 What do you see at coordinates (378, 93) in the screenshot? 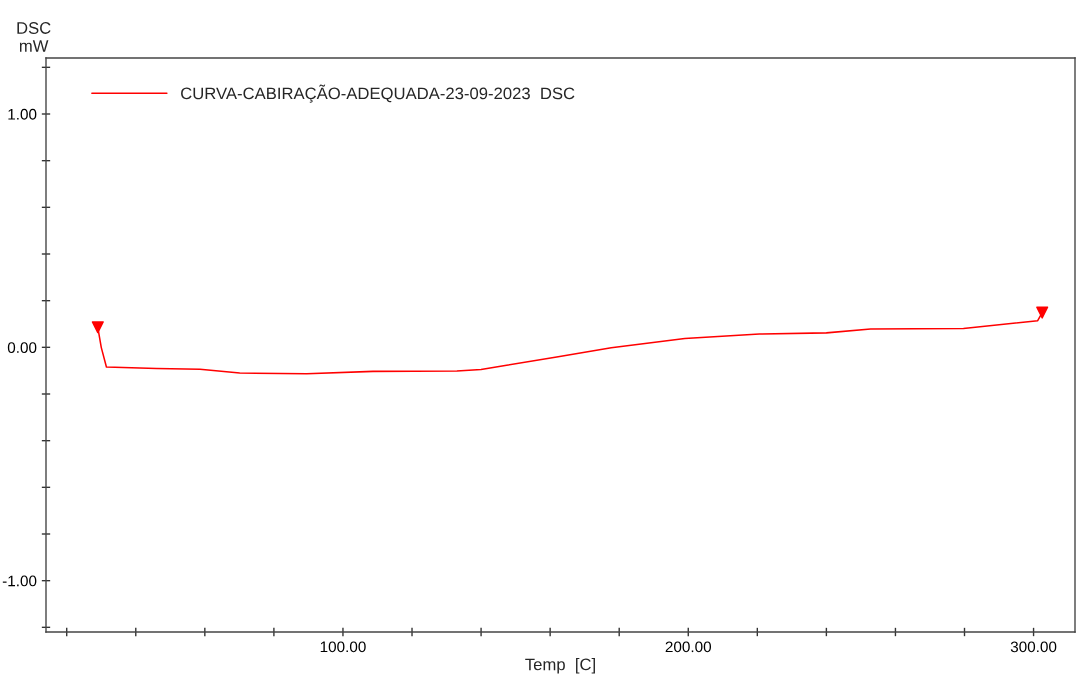
I see `legend-label: CURVA-CABIRAÇÃO-ADEQUADA-23-09-2023 DSC` at bounding box center [378, 93].